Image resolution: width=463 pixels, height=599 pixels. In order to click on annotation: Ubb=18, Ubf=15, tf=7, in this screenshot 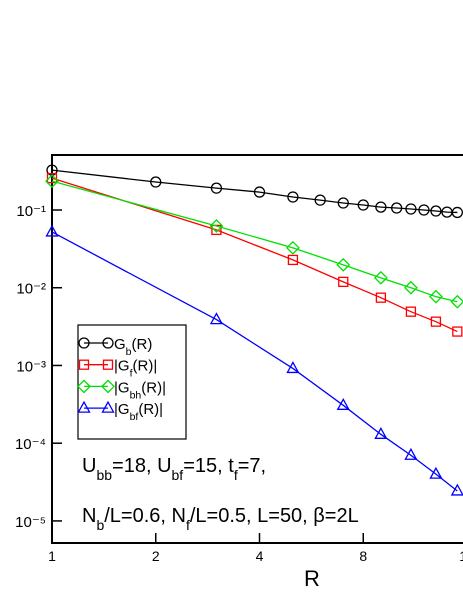, I will do `click(174, 469)`.